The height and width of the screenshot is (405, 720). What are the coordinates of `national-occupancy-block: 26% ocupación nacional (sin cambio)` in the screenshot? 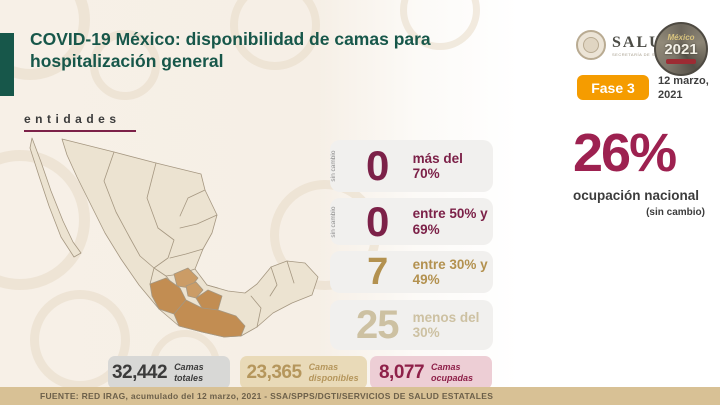 It's located at (639, 172).